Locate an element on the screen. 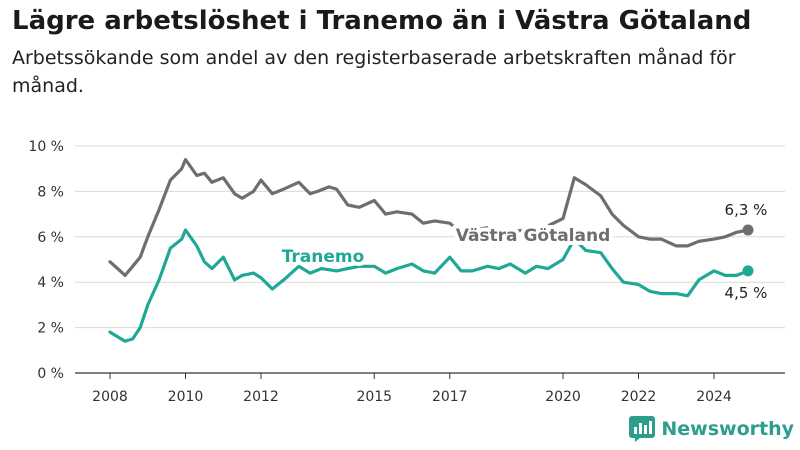  y-tick-label: 8 % is located at coordinates (50, 192).